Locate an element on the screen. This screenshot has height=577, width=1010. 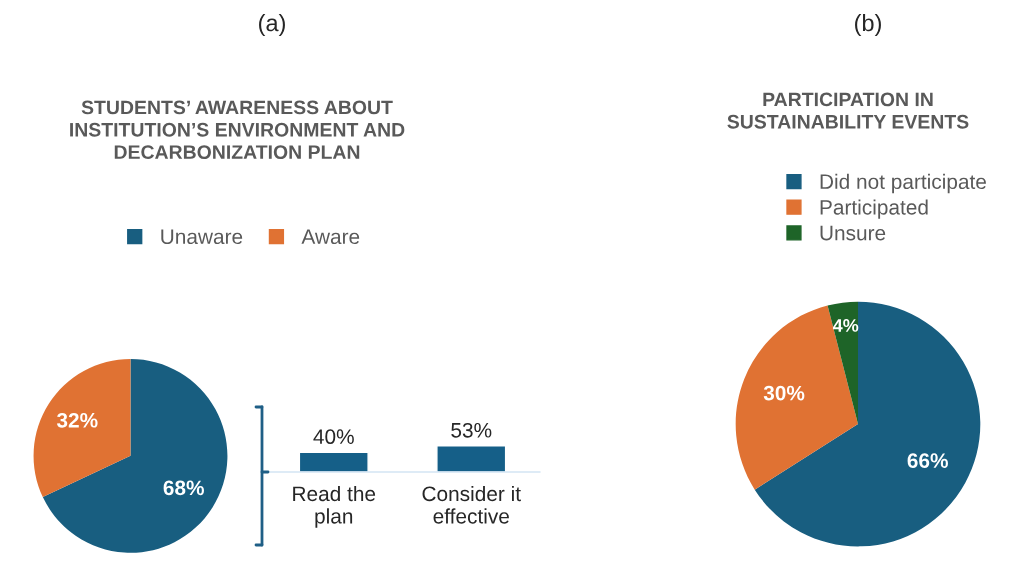
data-label: 68% is located at coordinates (183, 488).